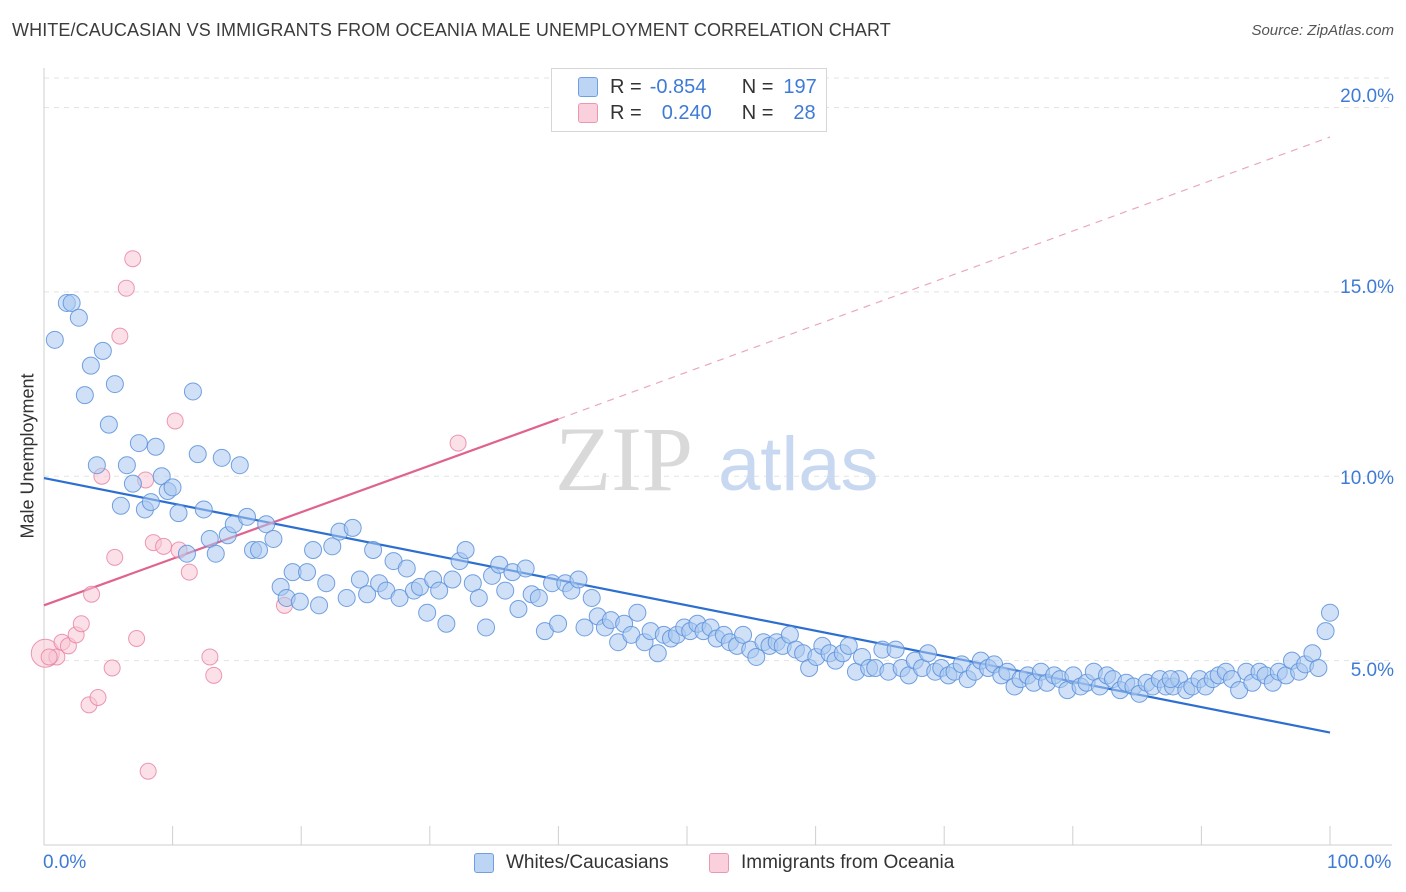  I want to click on legend-row-whites: R = -0.854 N = 197, so click(697, 87).